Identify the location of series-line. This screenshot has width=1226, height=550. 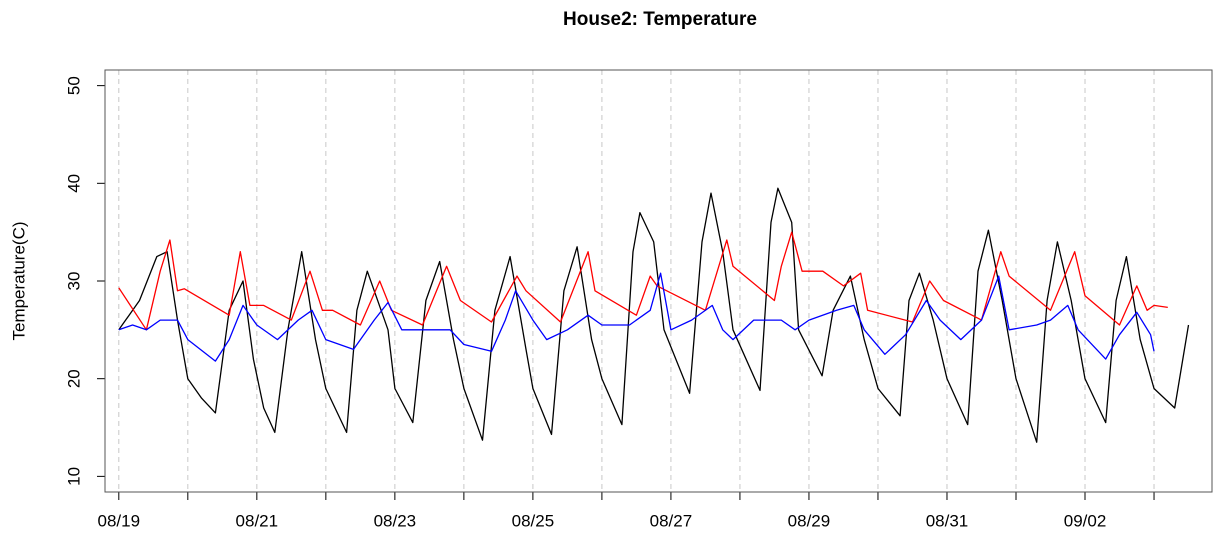
(636, 317).